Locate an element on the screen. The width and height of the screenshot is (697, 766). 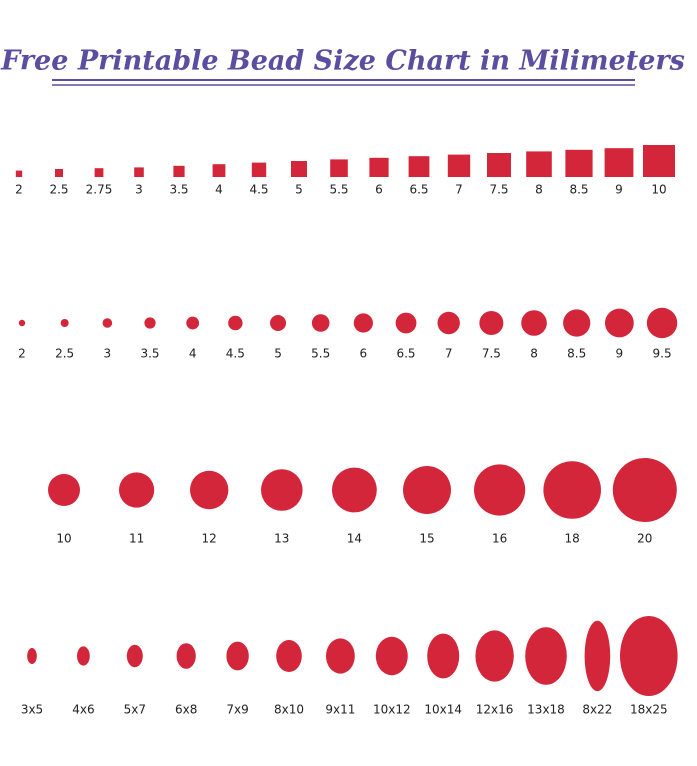
size-label: 9x11 is located at coordinates (340, 710).